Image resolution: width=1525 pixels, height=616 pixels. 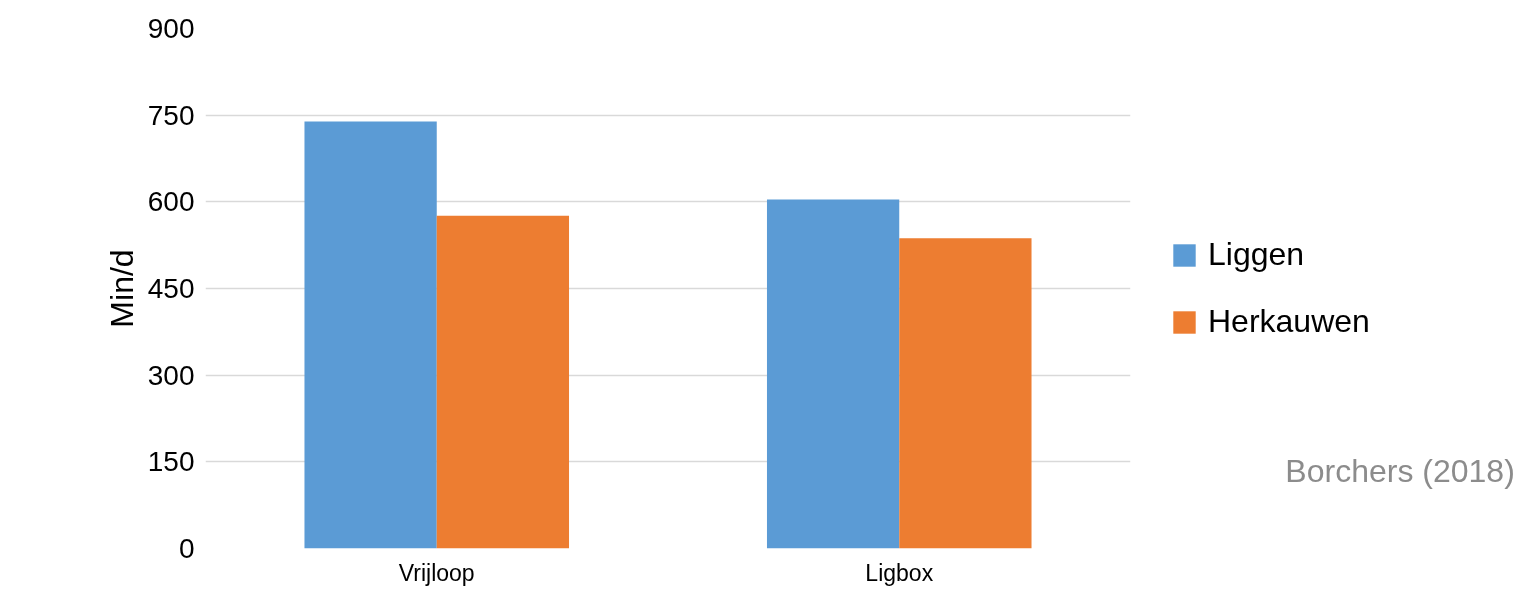 What do you see at coordinates (436, 572) in the screenshot?
I see `x-tick-label: Vrijloop` at bounding box center [436, 572].